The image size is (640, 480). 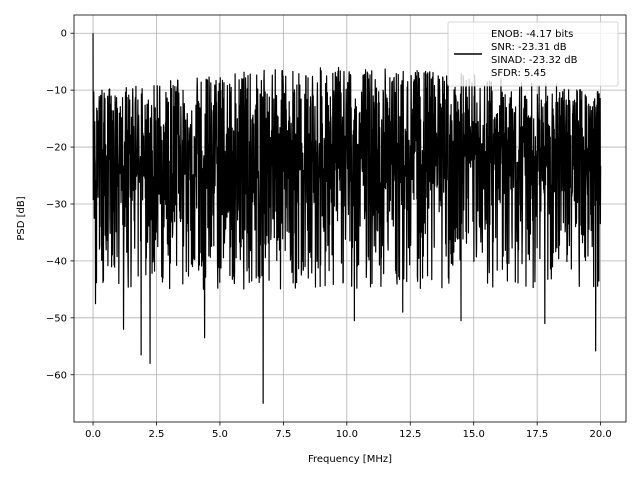 I want to click on y-tick-label: −30, so click(x=56, y=204).